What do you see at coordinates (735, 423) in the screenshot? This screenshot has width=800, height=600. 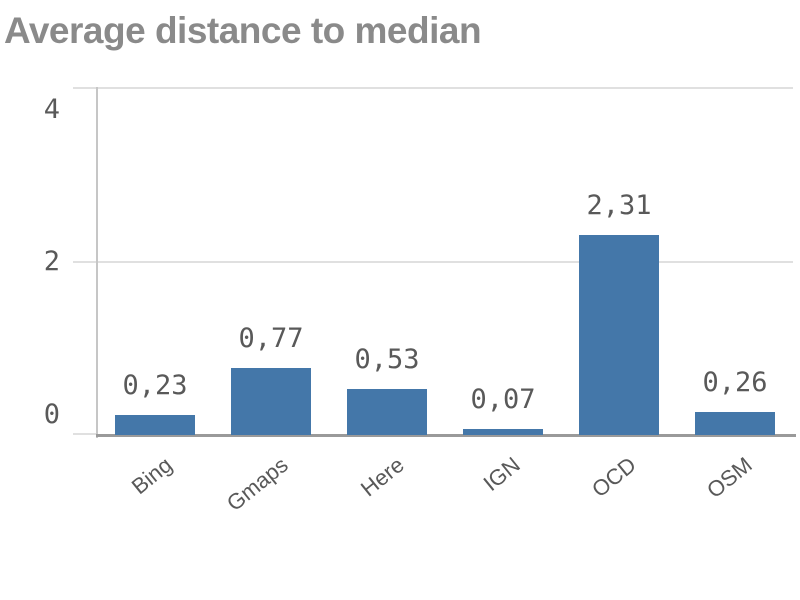 I see `bar-osm` at bounding box center [735, 423].